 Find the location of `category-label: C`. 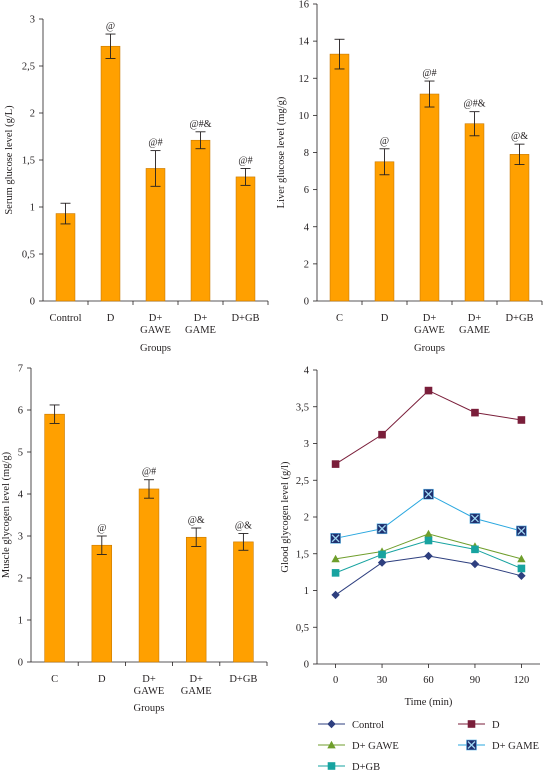

category-label: C is located at coordinates (339, 318).